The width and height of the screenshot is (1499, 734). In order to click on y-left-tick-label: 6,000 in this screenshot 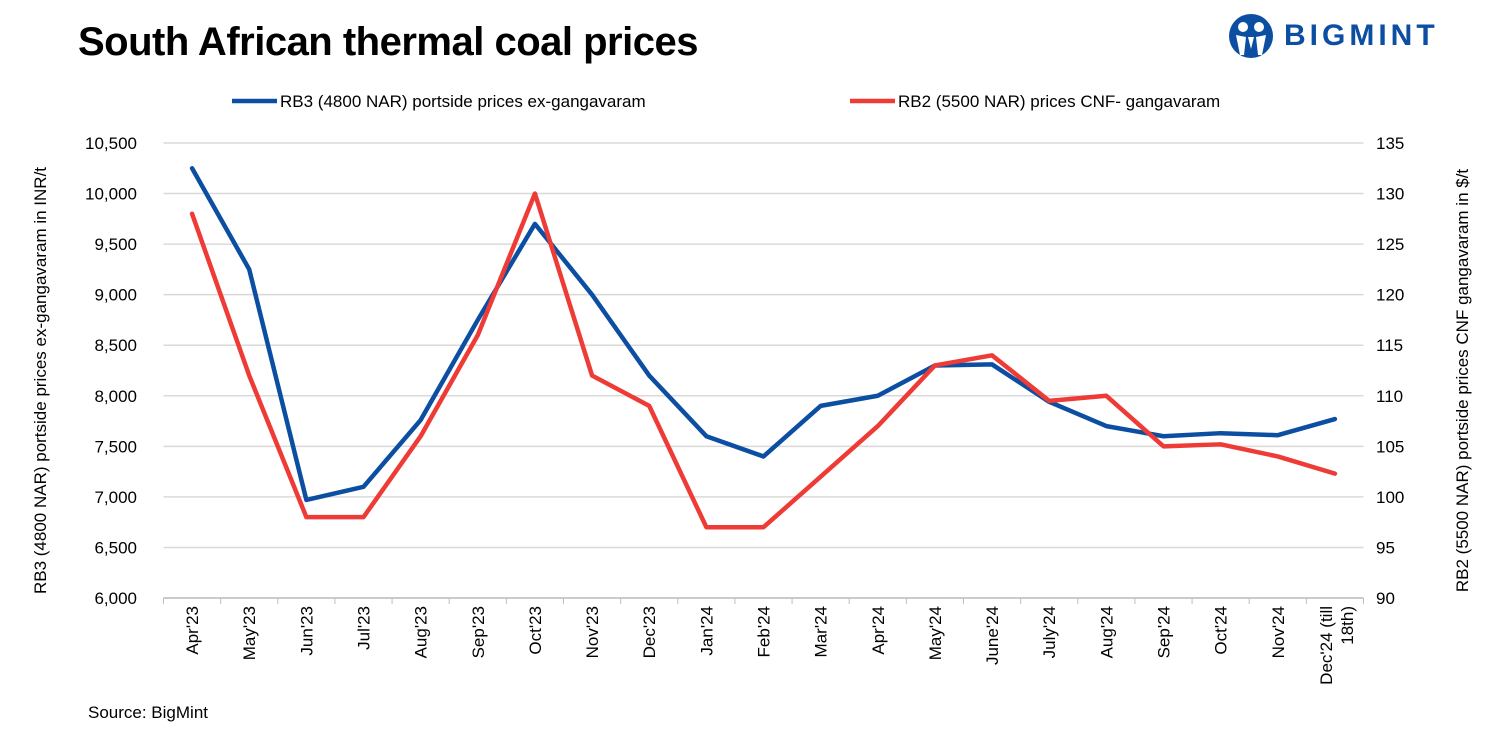, I will do `click(115, 598)`.